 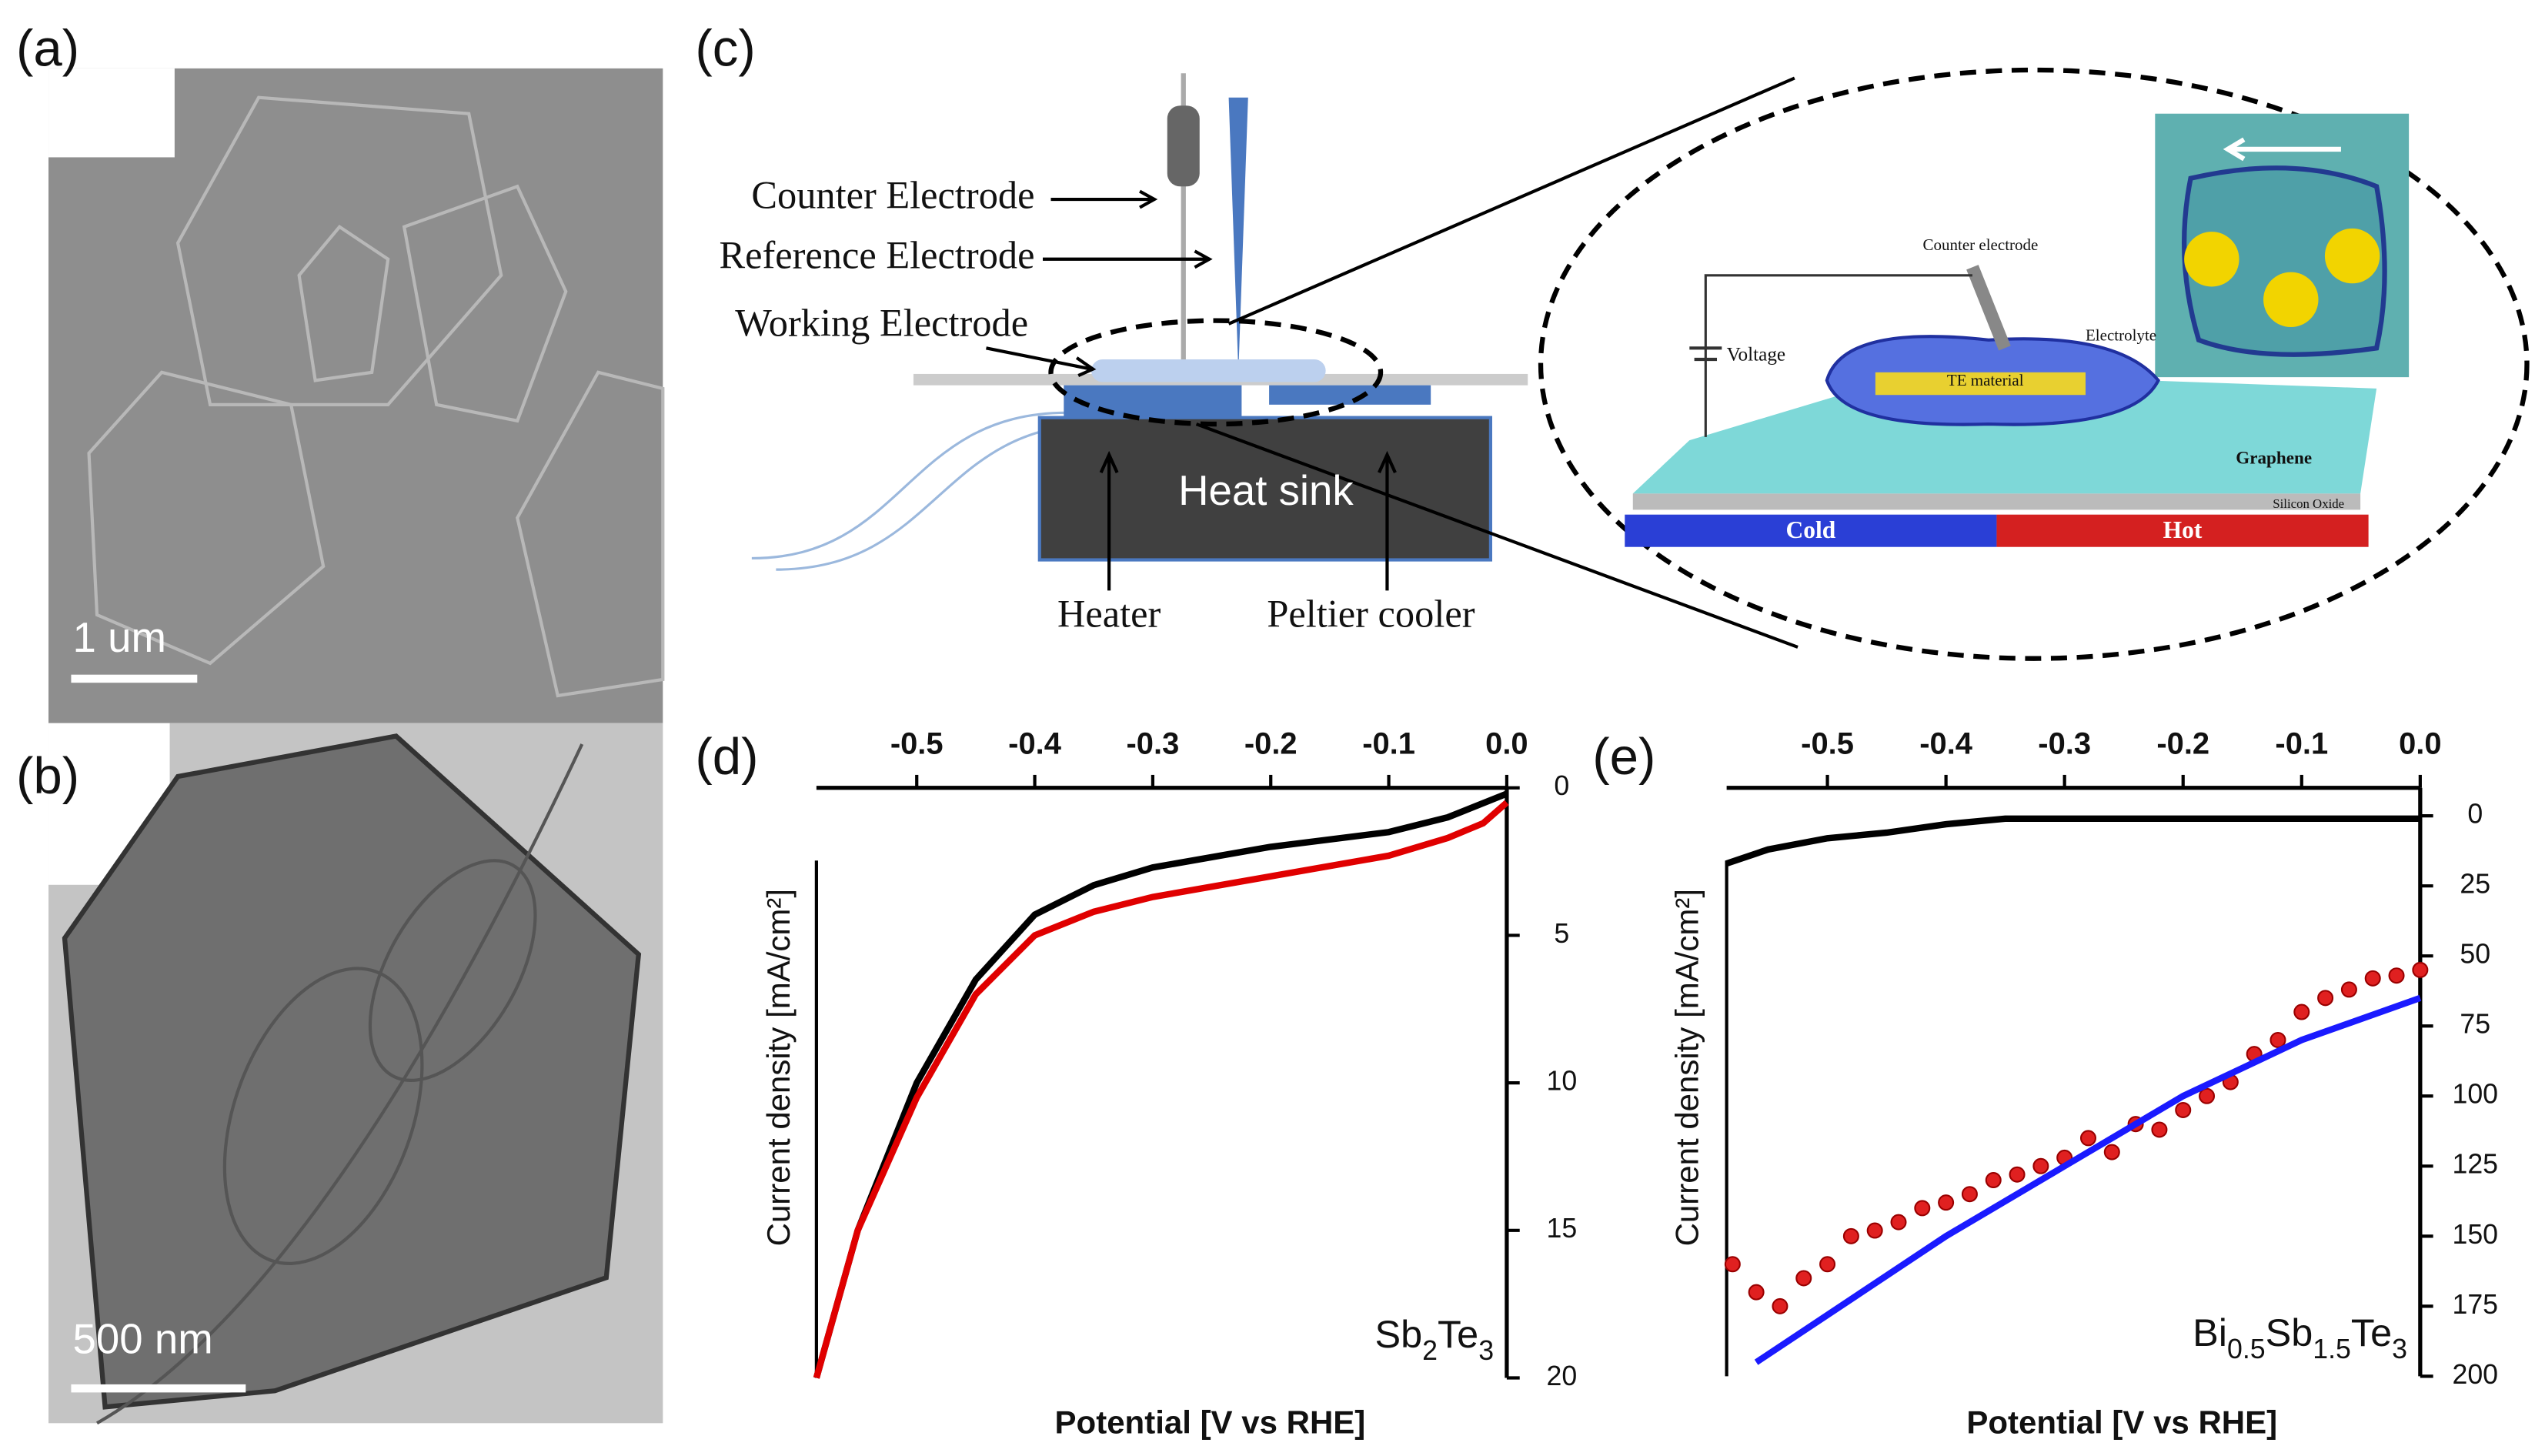 I want to click on y-tick-label: 100, so click(x=2475, y=1094).